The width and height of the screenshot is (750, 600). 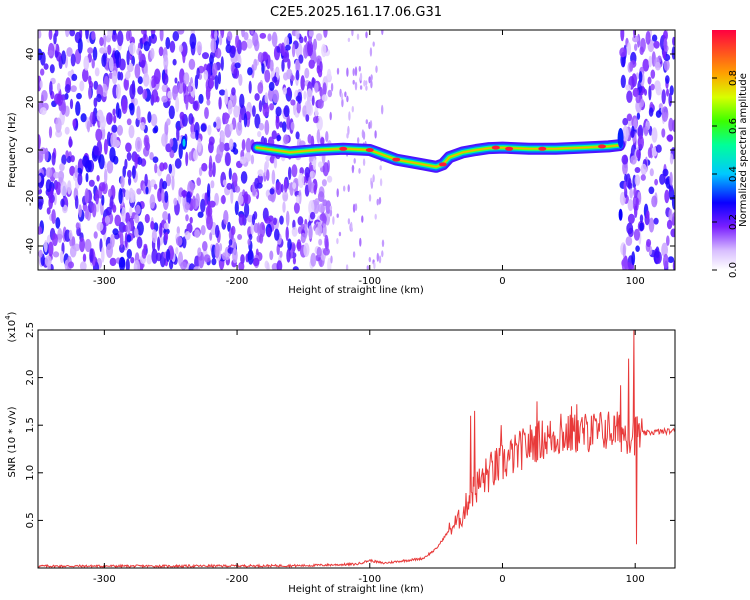 I want to click on y-tick-label: 0.5, so click(x=30, y=520).